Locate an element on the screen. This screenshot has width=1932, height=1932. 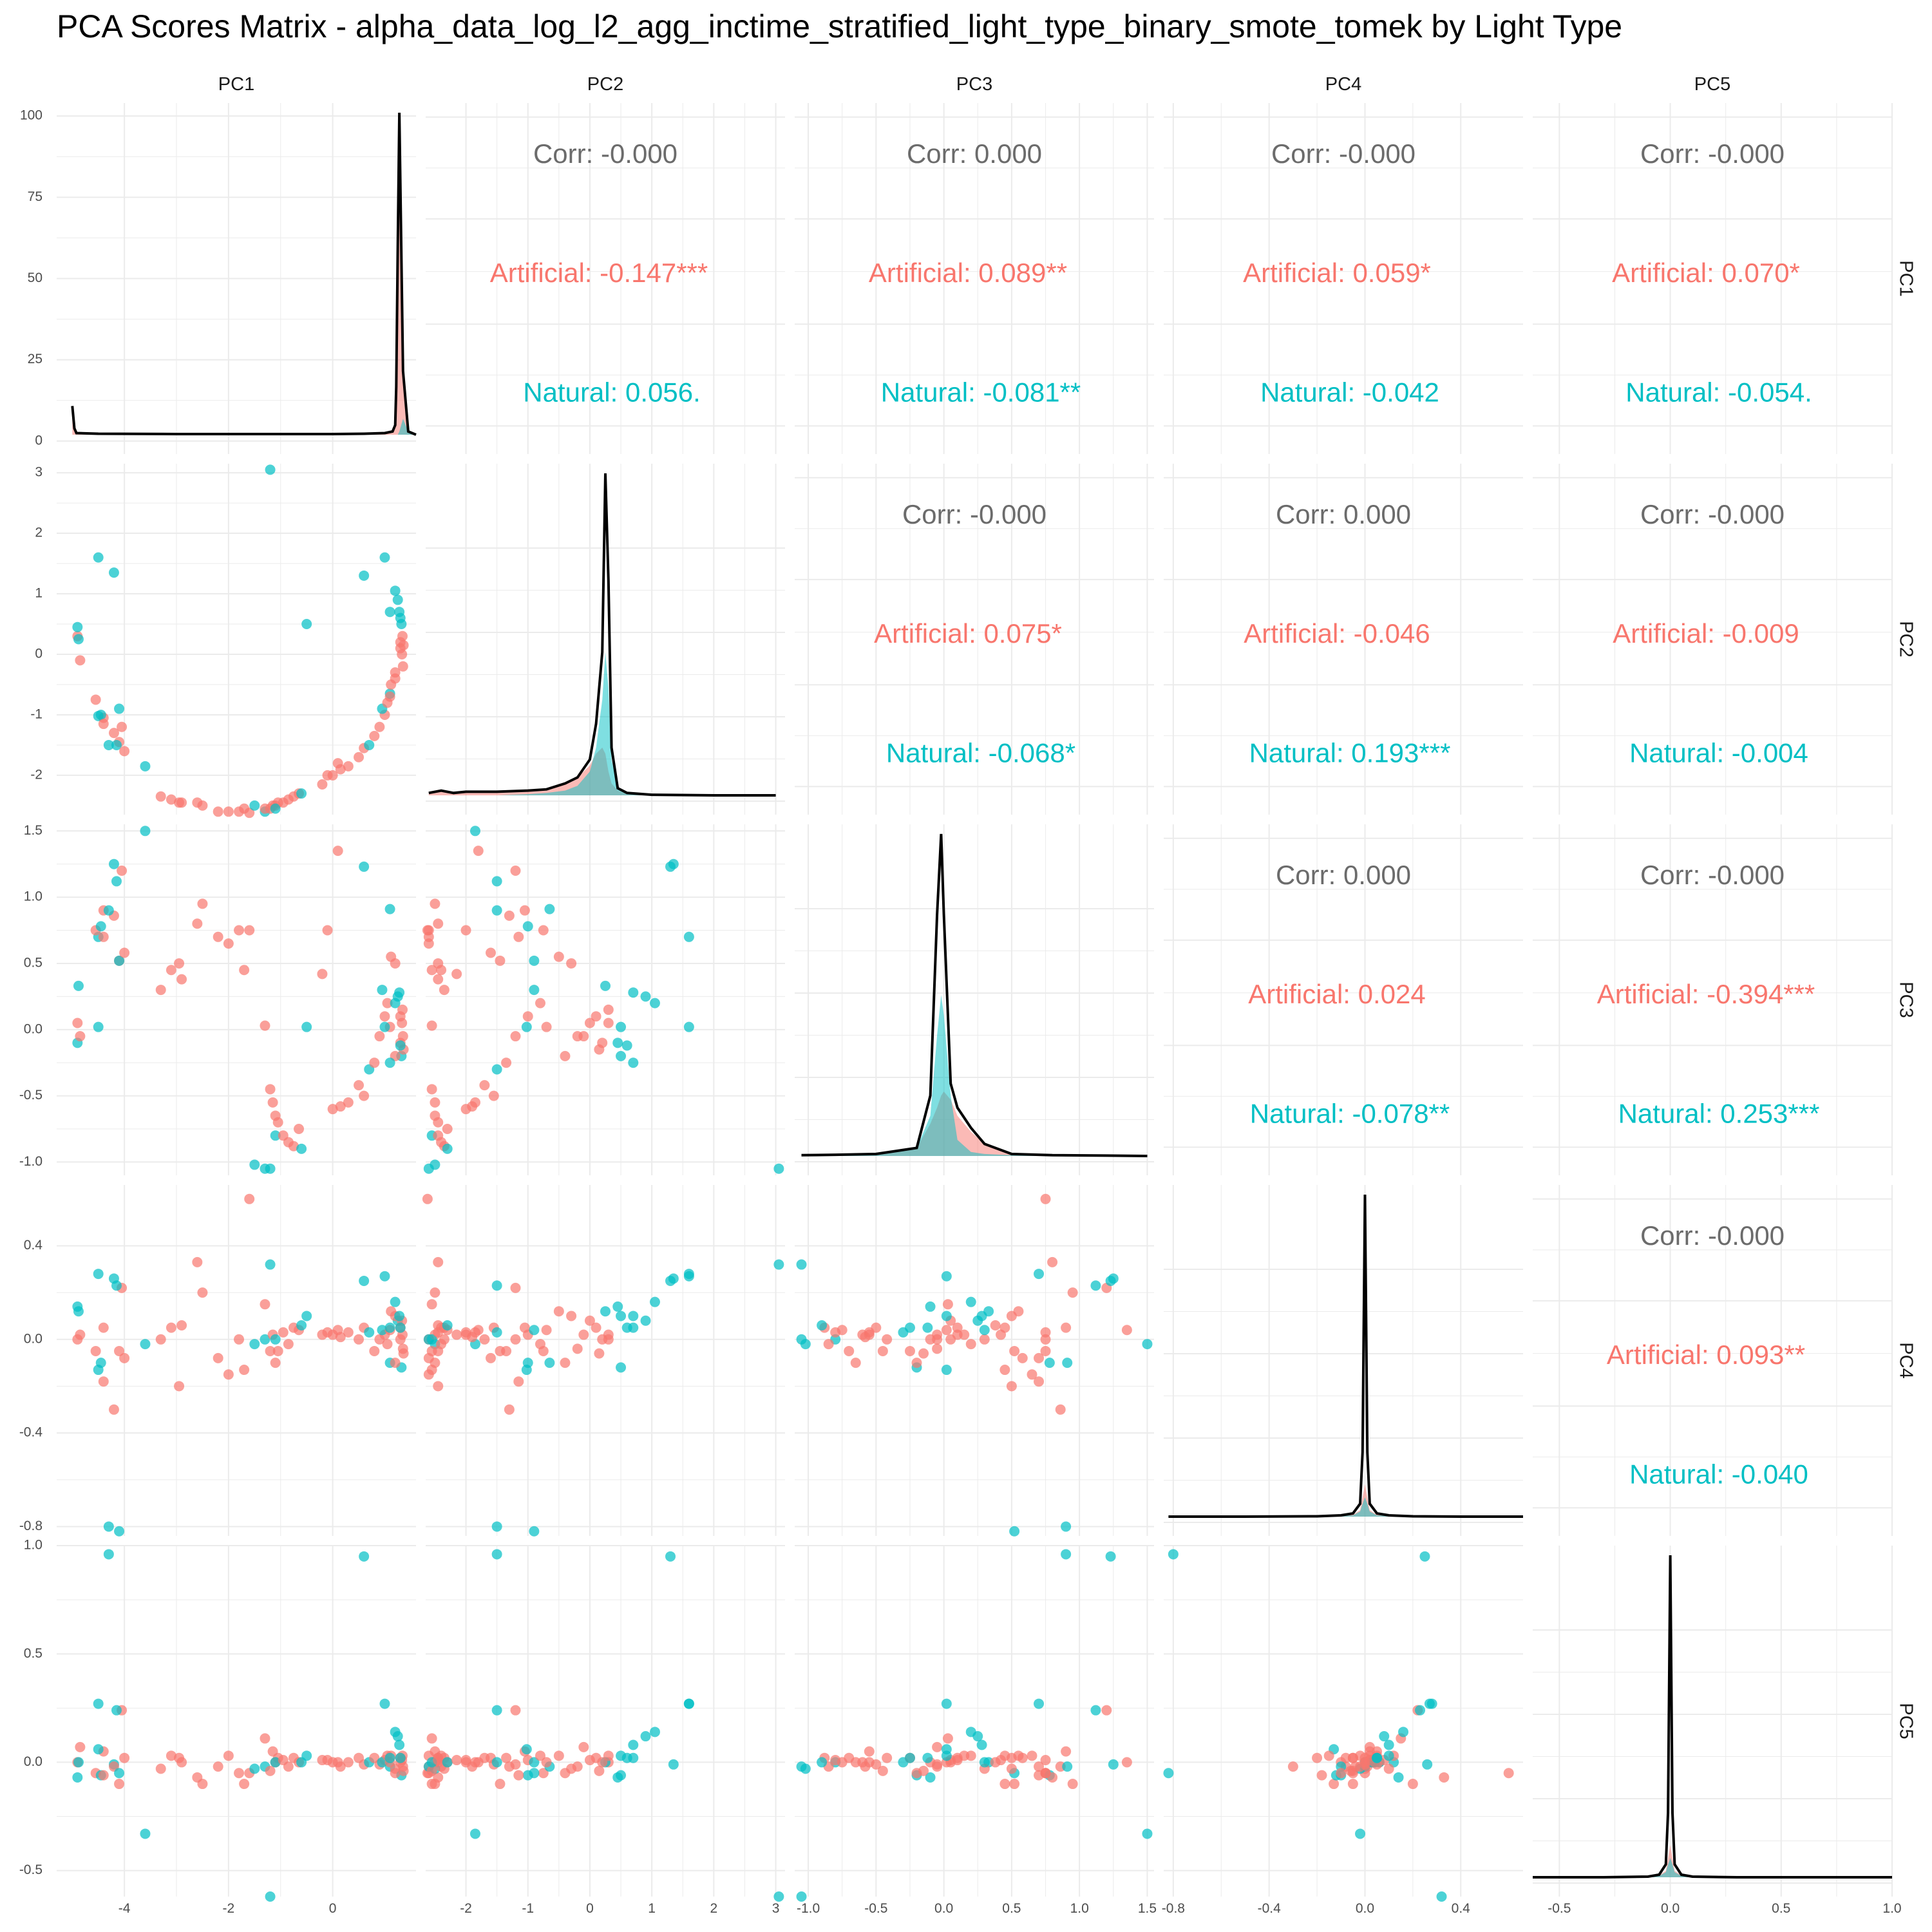
x-tick-label-pc2: 3 is located at coordinates (776, 1909).